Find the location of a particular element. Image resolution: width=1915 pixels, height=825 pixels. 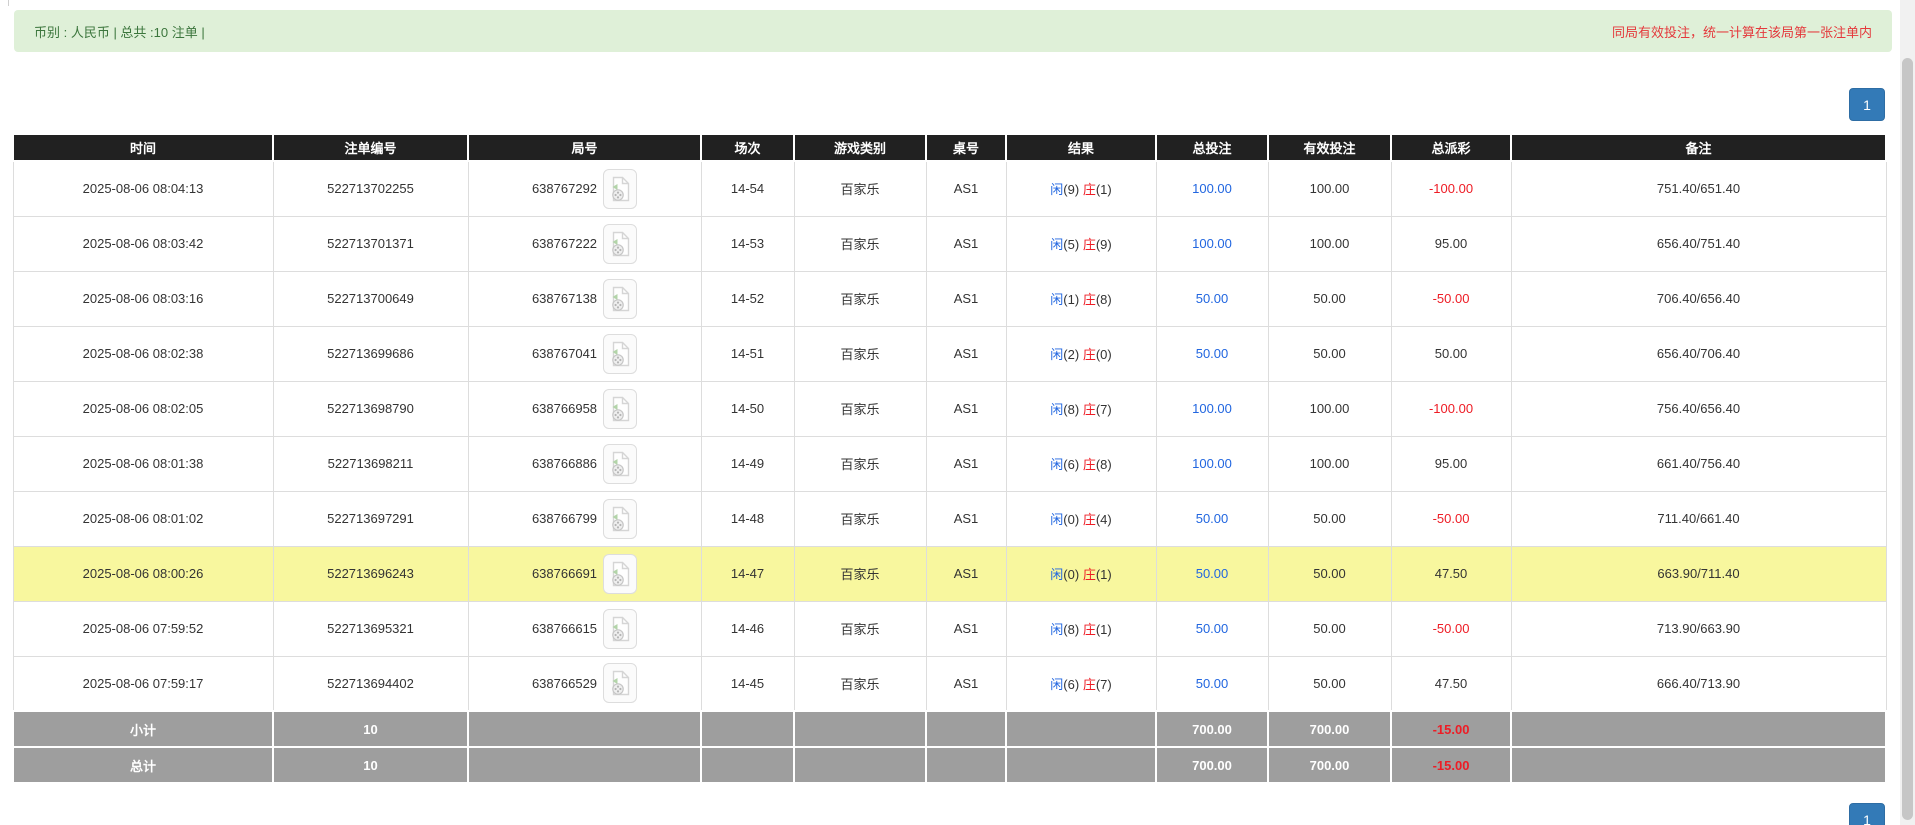

result-player-label: 闲 is located at coordinates (1057, 464).